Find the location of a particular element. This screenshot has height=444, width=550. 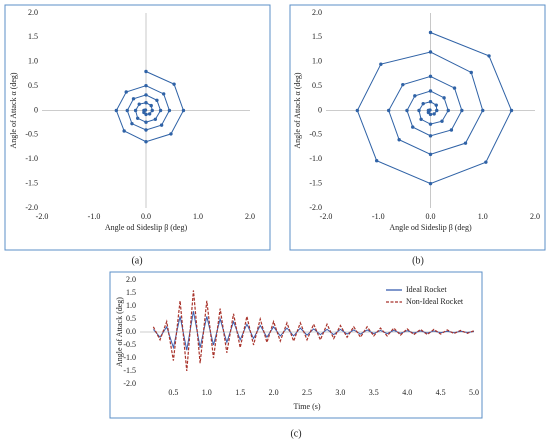

x-tick-label: 4.5 is located at coordinates (441, 392).